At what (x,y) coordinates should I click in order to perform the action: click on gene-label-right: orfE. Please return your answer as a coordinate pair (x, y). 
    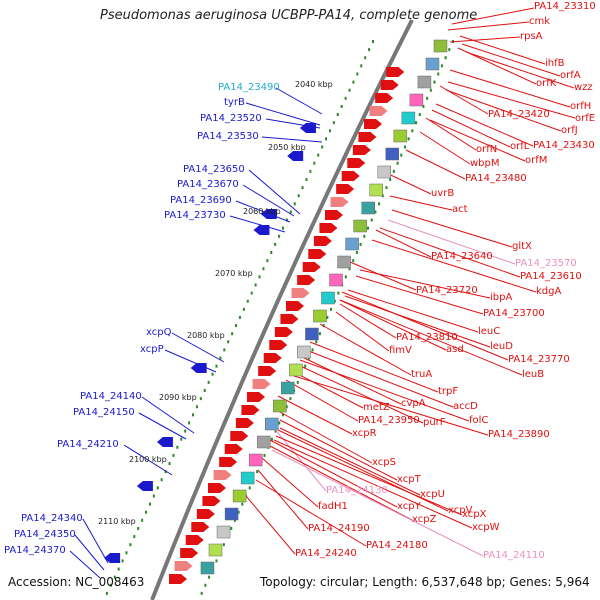
    Looking at the image, I should click on (585, 118).